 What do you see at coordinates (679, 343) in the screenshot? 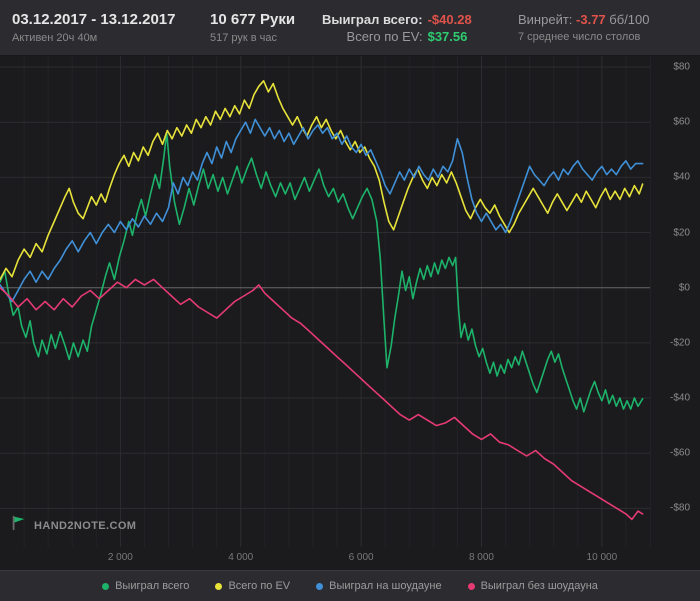
I see `y-axis-label: -$20` at bounding box center [679, 343].